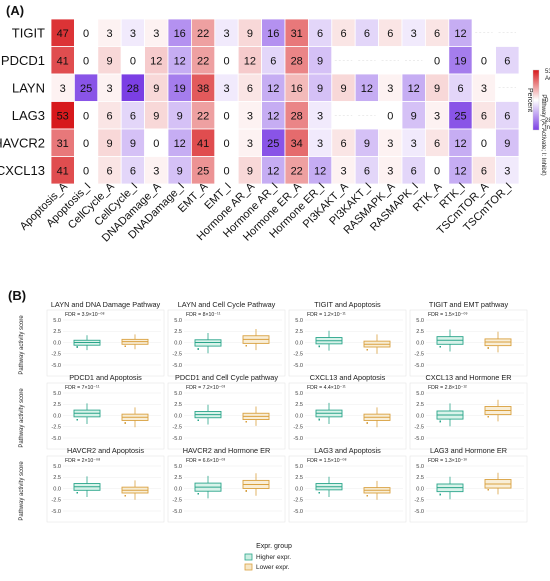 The width and height of the screenshot is (550, 581). I want to click on boxplot-y-tick: -5.0, so click(56, 512).